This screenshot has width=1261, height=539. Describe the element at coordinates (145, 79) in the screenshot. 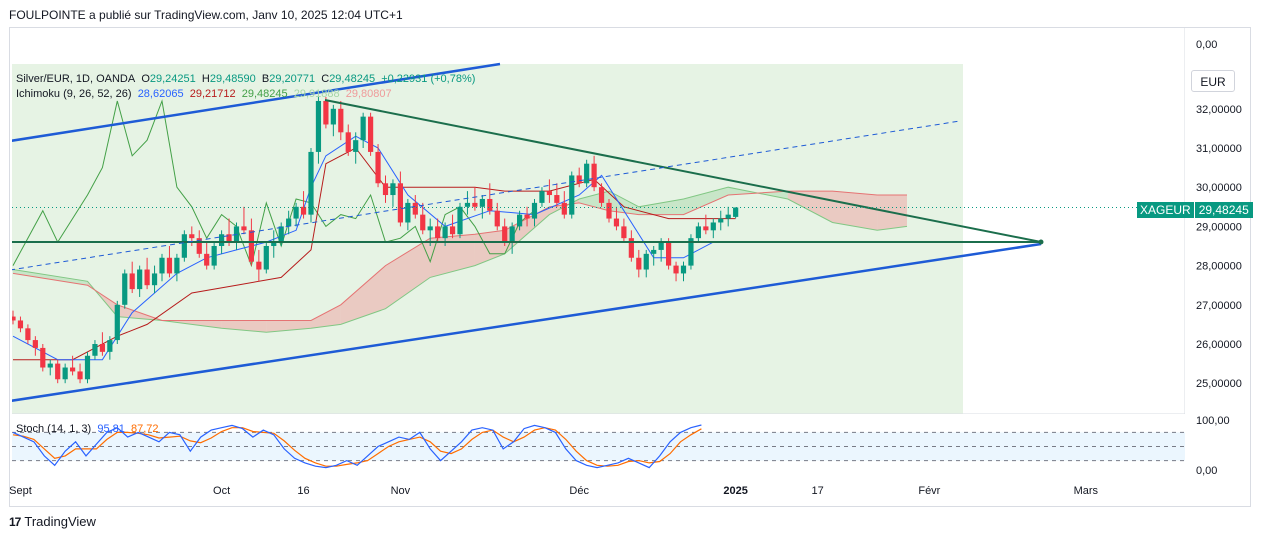

I see `legend-open-label: O` at that location.